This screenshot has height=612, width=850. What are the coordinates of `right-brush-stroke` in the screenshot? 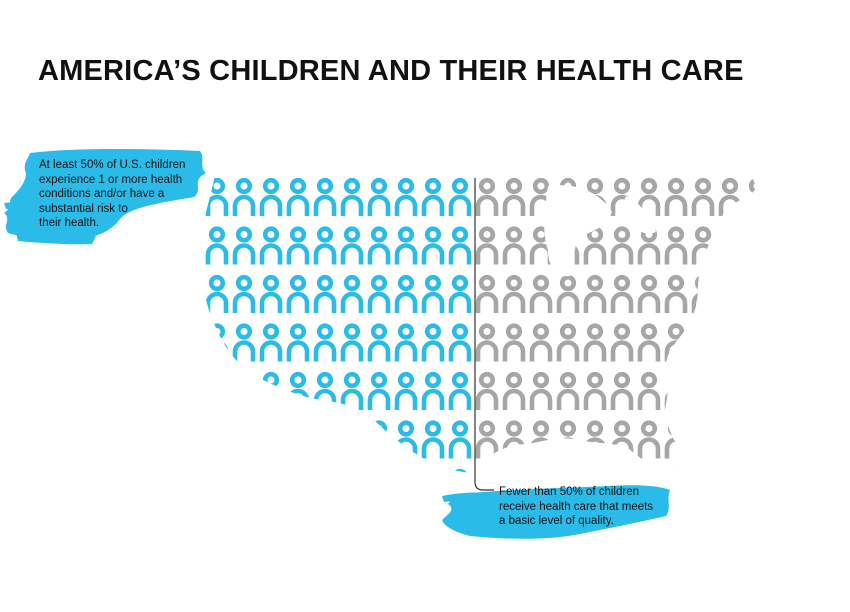 It's located at (556, 512).